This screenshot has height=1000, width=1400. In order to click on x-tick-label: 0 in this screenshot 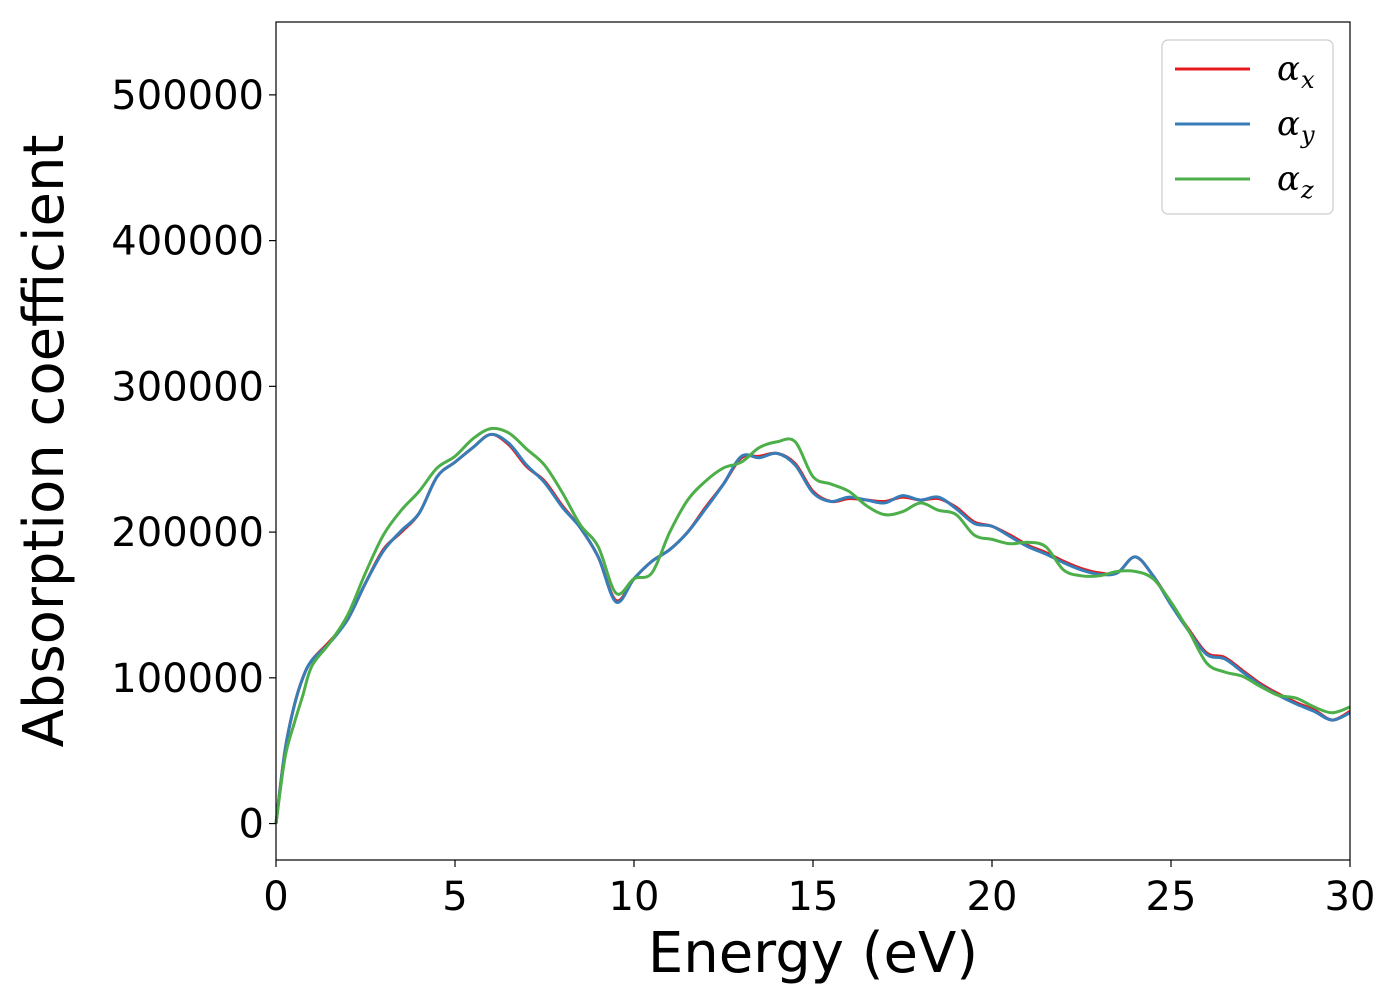, I will do `click(275, 897)`.